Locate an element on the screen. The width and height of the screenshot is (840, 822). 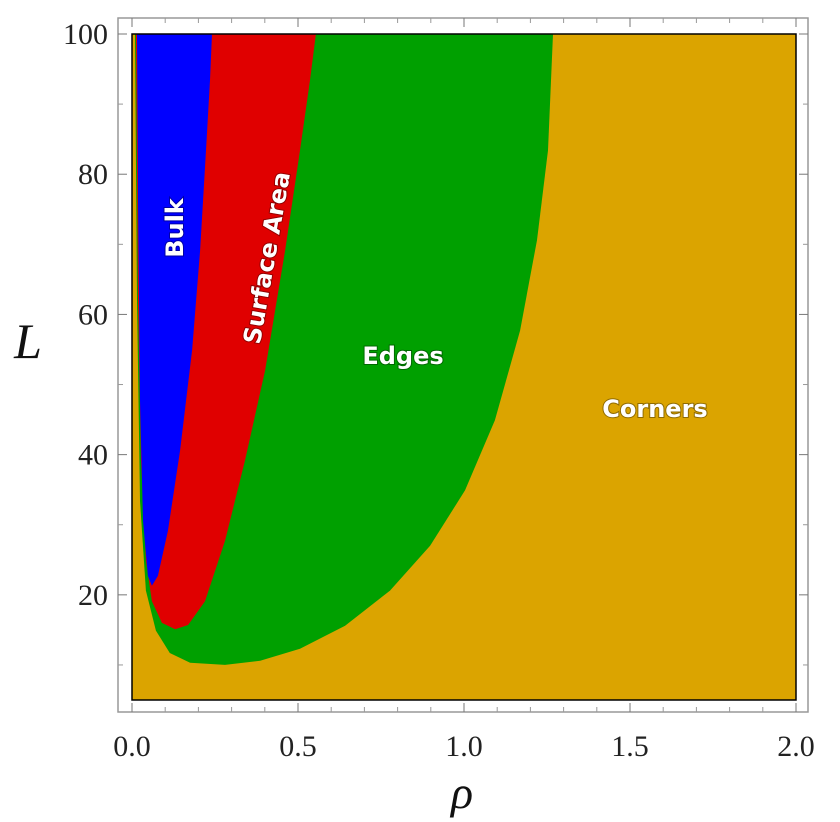
x-tick-label: 0.0 is located at coordinates (132, 746).